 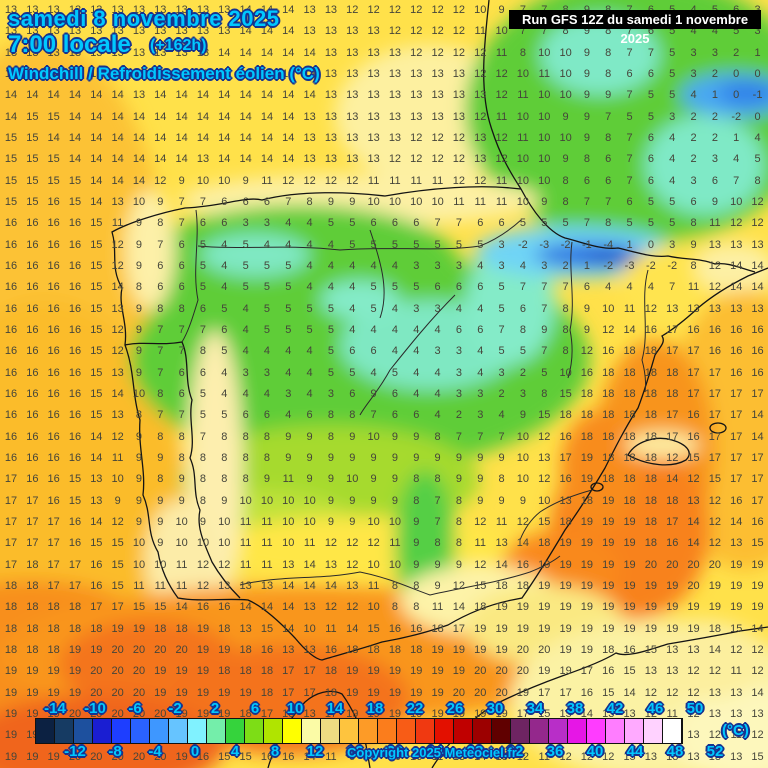 What do you see at coordinates (653, 731) in the screenshot?
I see `colorbar-cell` at bounding box center [653, 731].